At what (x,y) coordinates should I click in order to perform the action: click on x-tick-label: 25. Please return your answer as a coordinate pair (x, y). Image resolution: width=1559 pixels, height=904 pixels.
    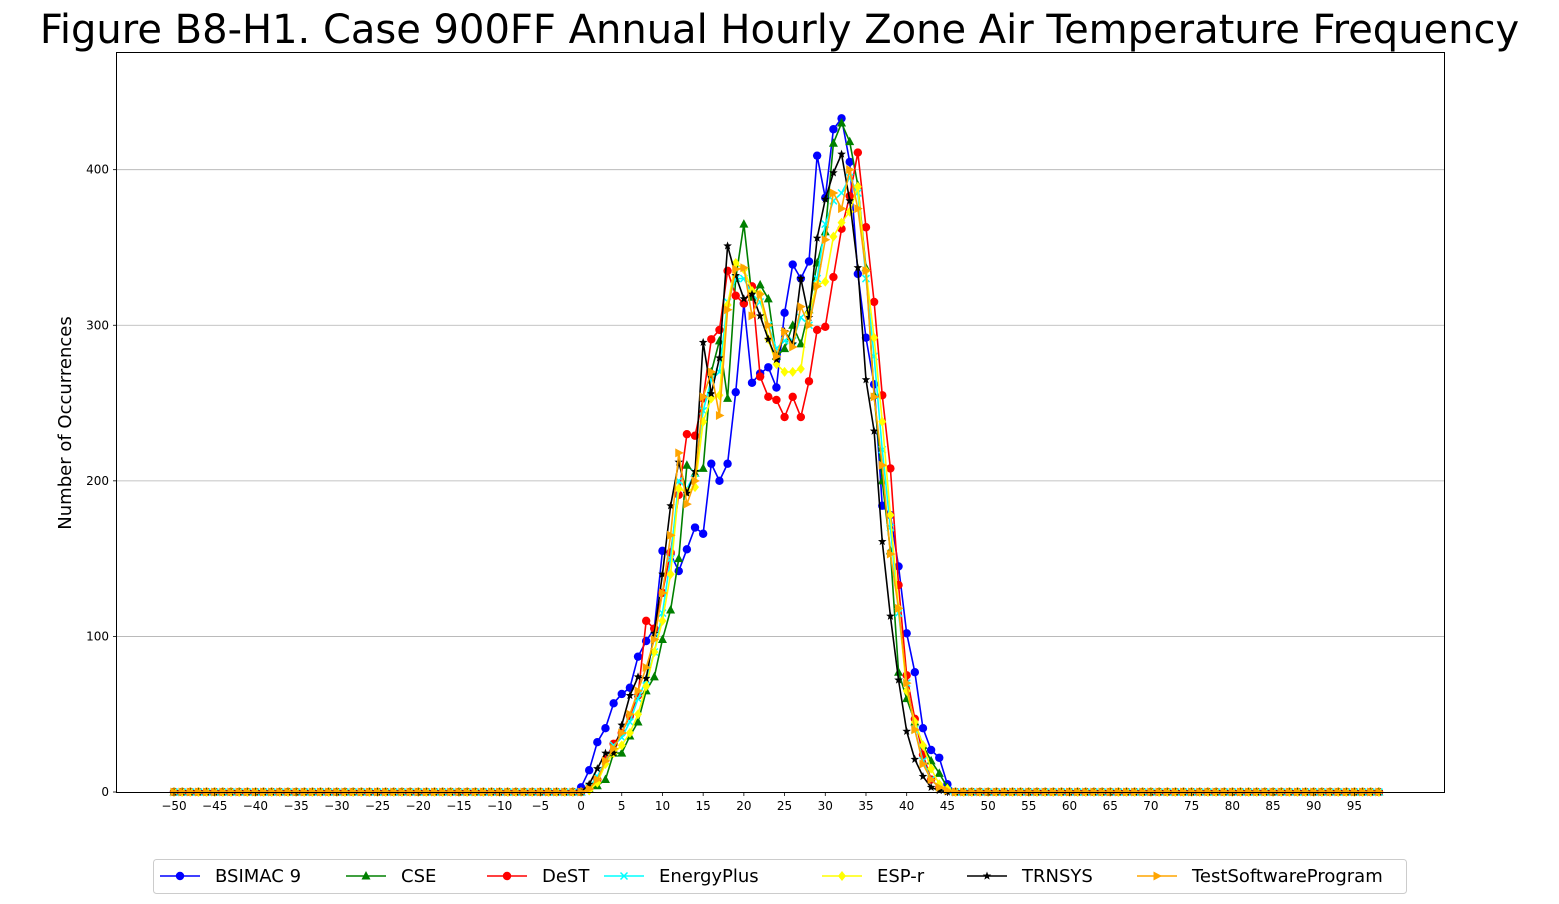
    Looking at the image, I should click on (784, 806).